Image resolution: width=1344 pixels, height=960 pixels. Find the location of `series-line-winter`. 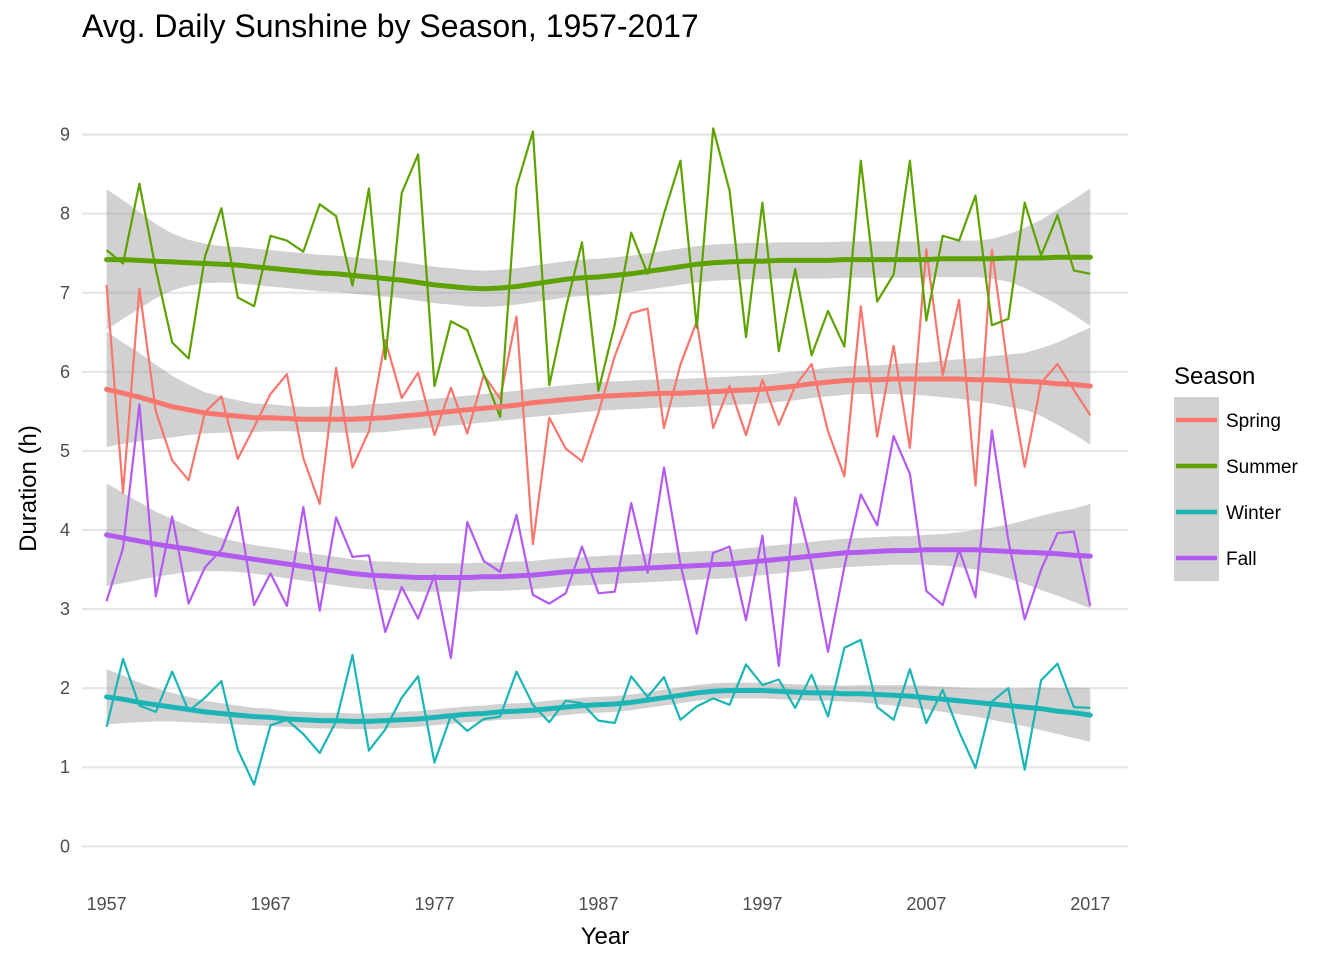

series-line-winter is located at coordinates (598, 712).